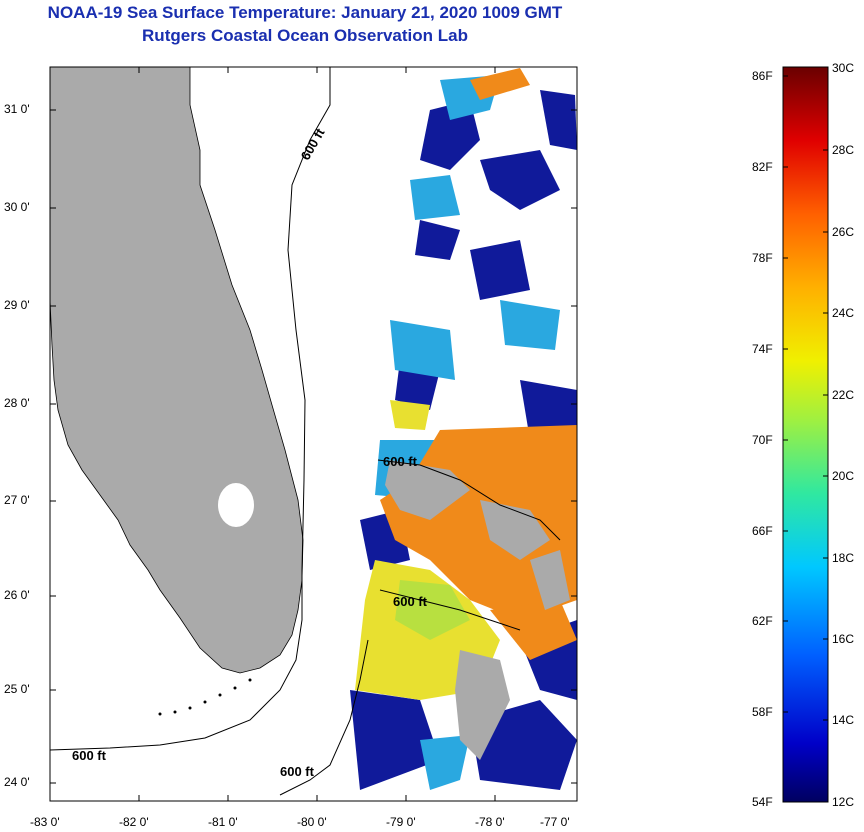  Describe the element at coordinates (45, 822) in the screenshot. I see `lon-label: -83 0'` at that location.